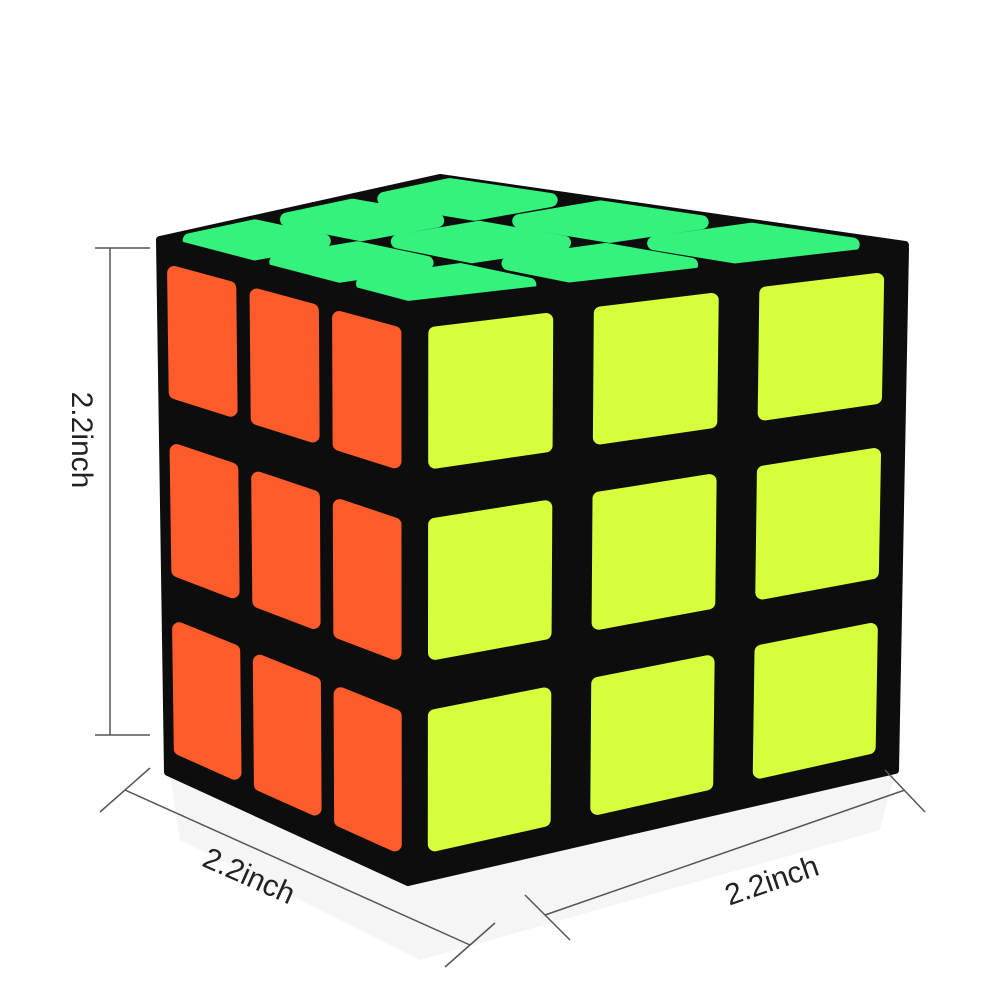 The height and width of the screenshot is (1000, 1000). I want to click on height-label: 2.2inch, so click(81, 440).